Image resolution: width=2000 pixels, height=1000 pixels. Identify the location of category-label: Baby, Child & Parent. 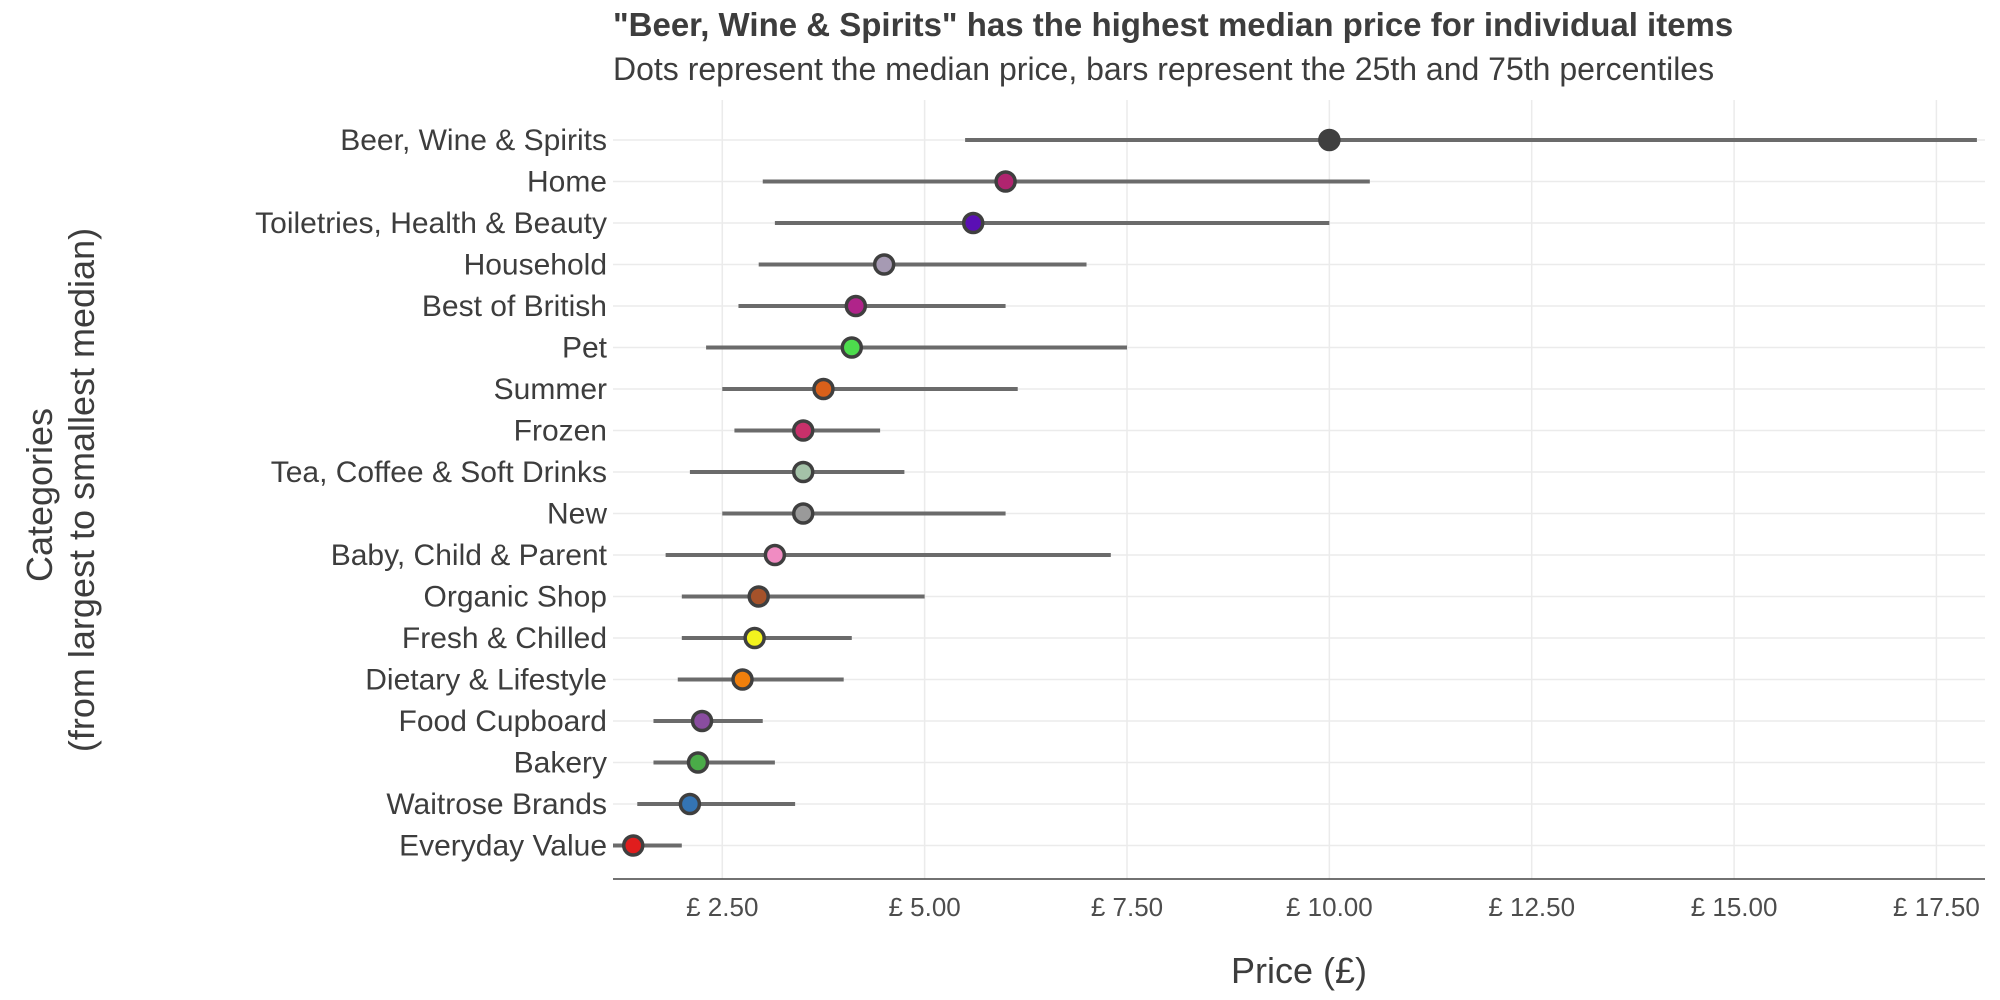
(469, 555).